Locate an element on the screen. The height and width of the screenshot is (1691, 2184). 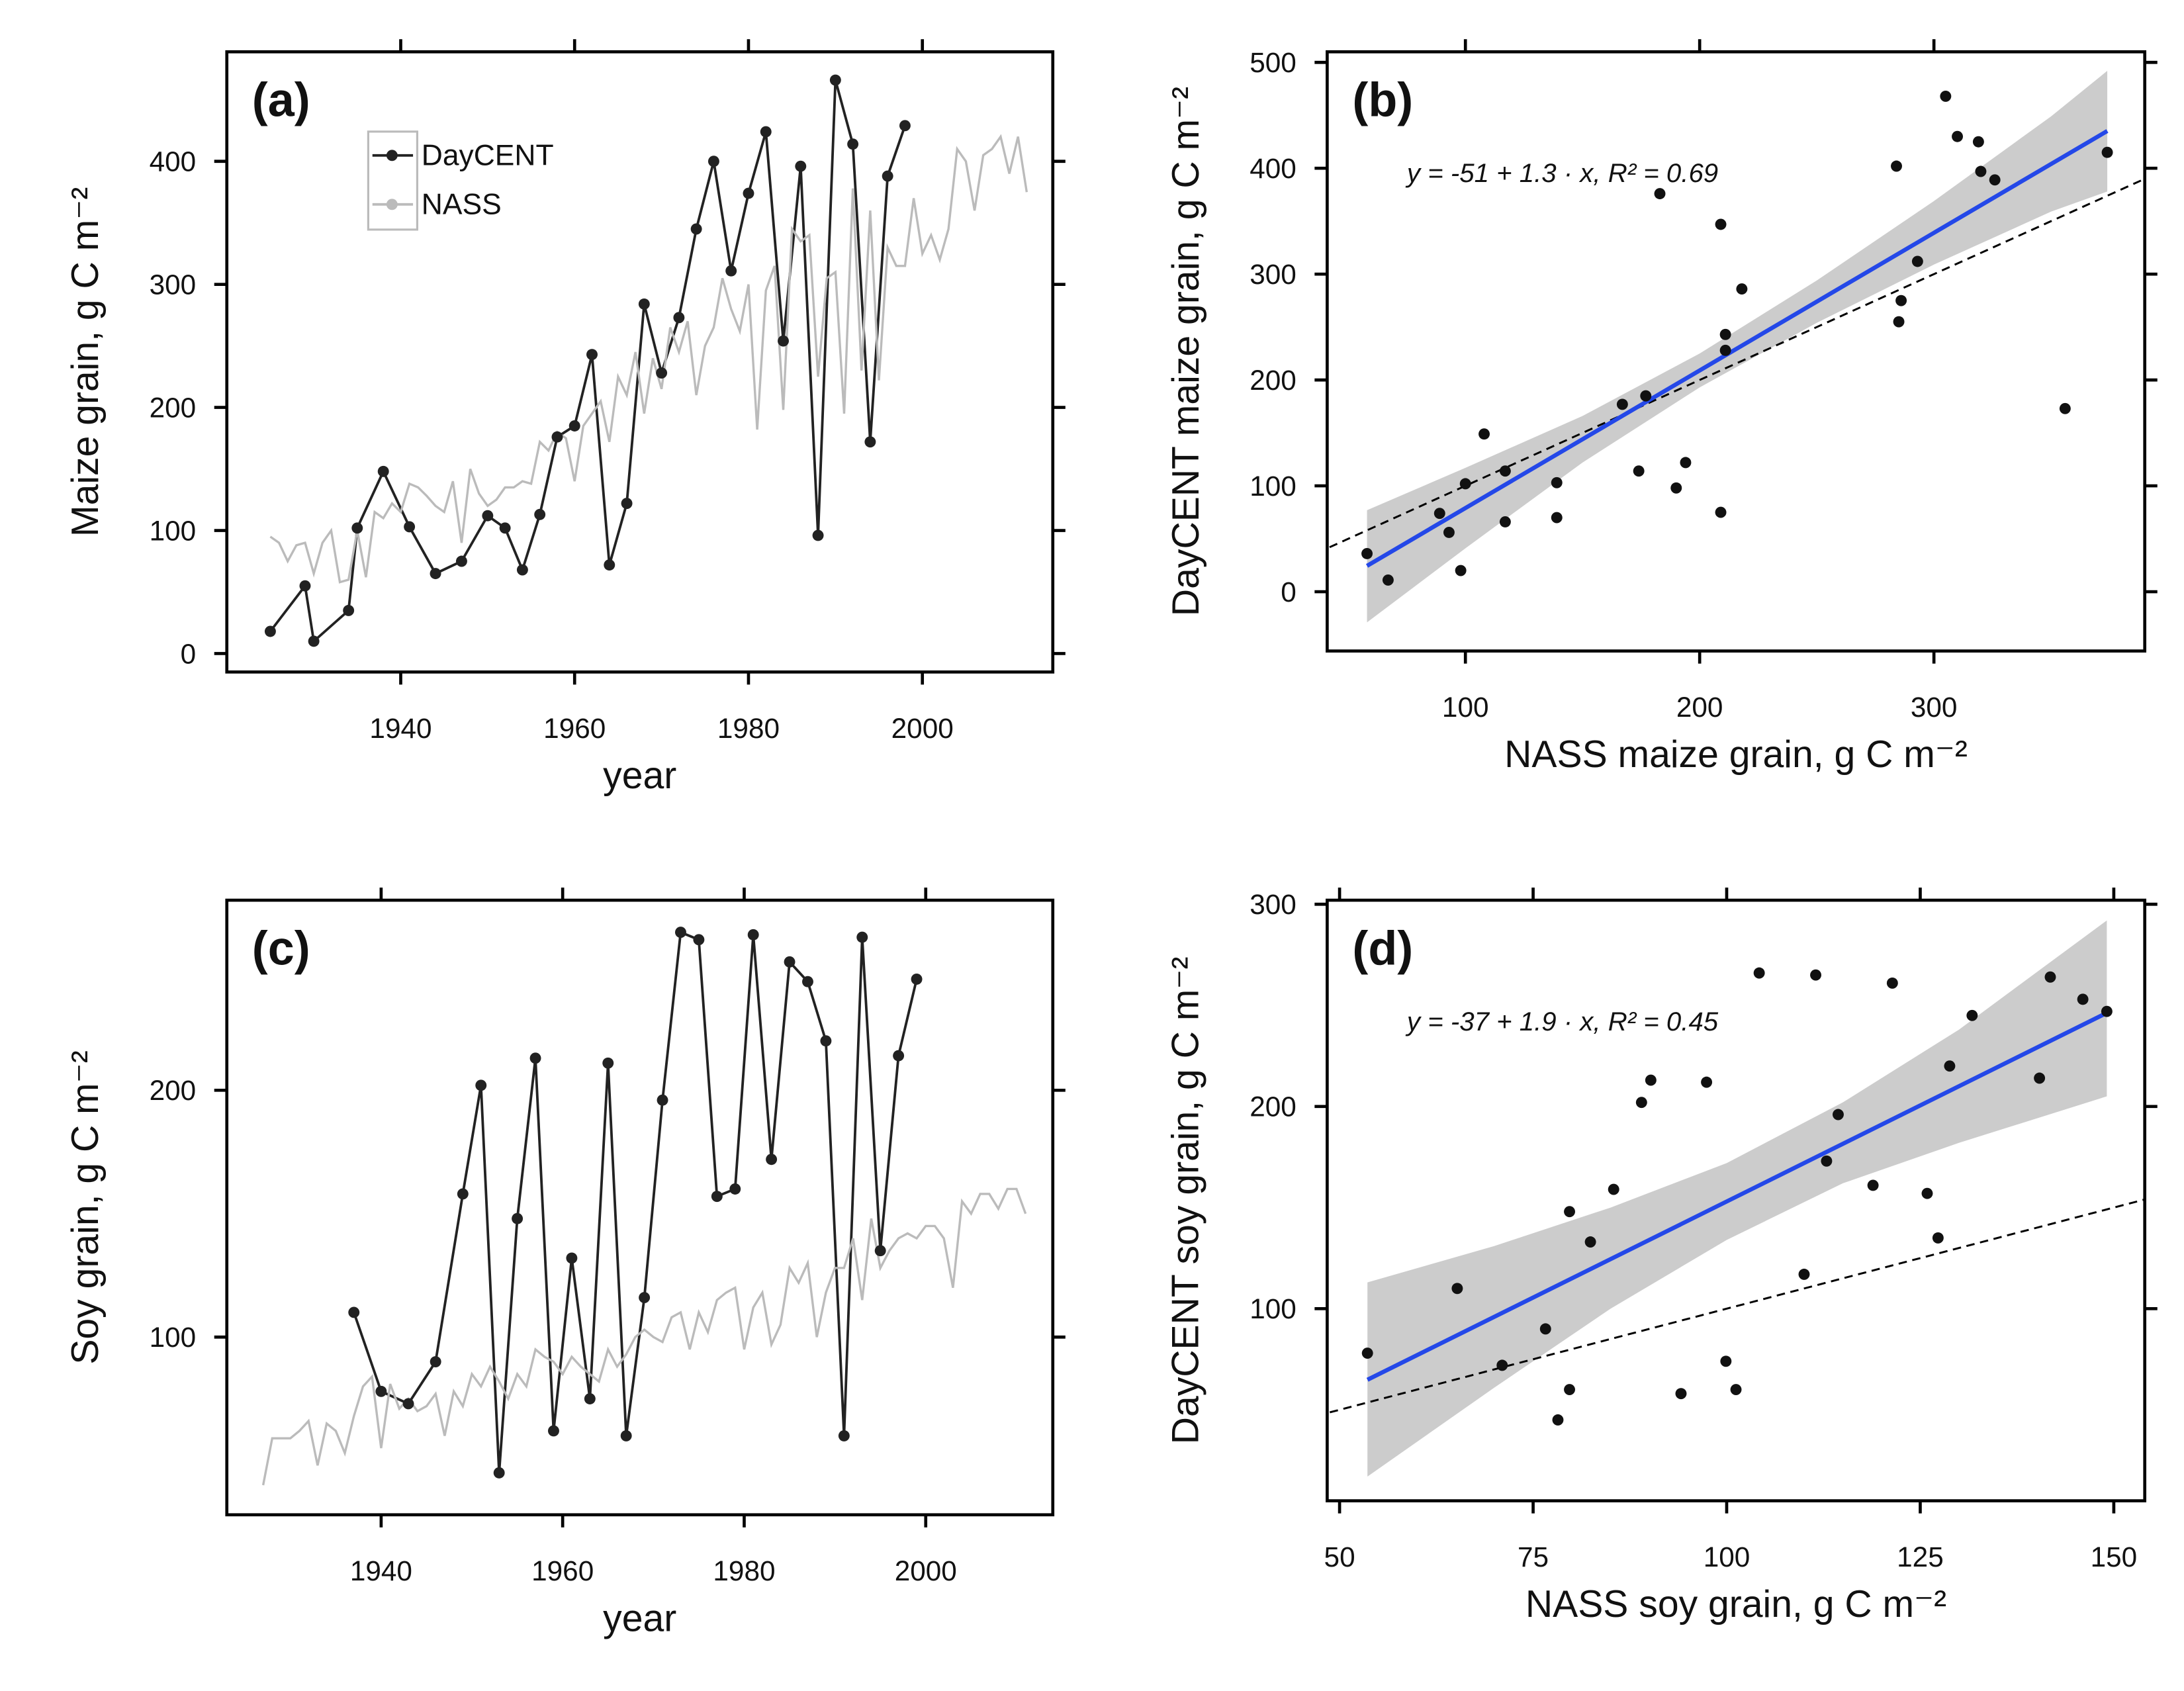
fit-line is located at coordinates (1737, 348).